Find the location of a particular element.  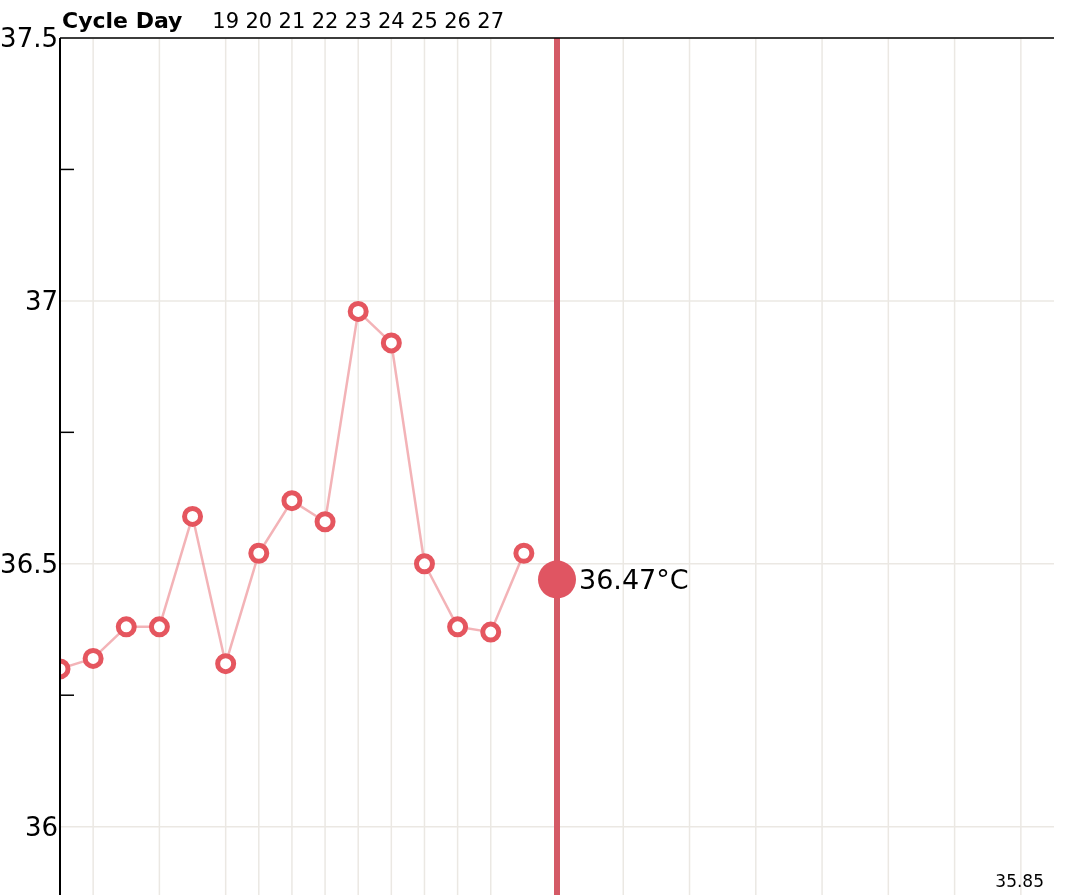

y-tick-label: 36.5 is located at coordinates (29, 563).